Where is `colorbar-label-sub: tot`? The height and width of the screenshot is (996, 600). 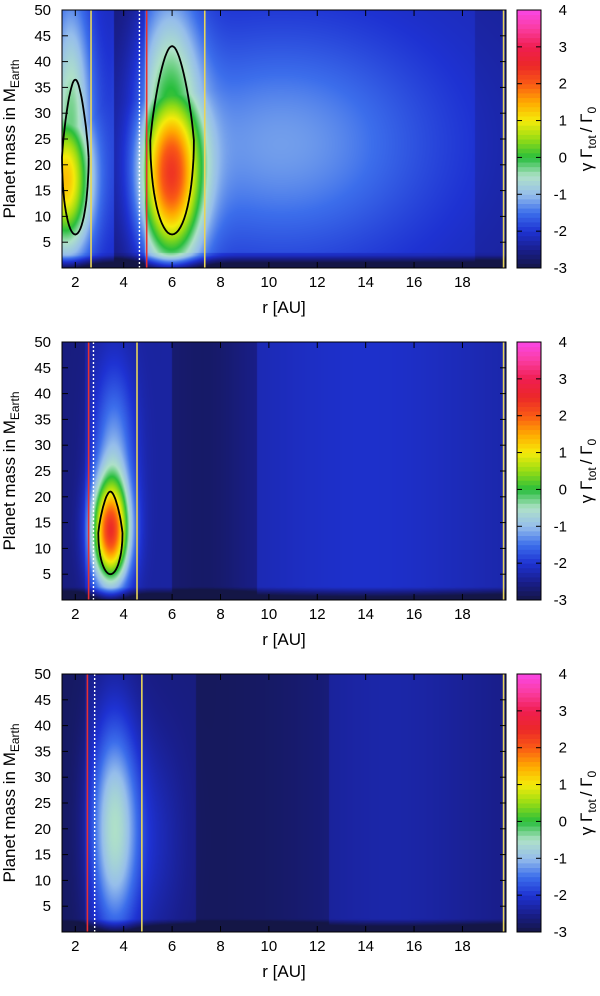
colorbar-label-sub: tot is located at coordinates (592, 806).